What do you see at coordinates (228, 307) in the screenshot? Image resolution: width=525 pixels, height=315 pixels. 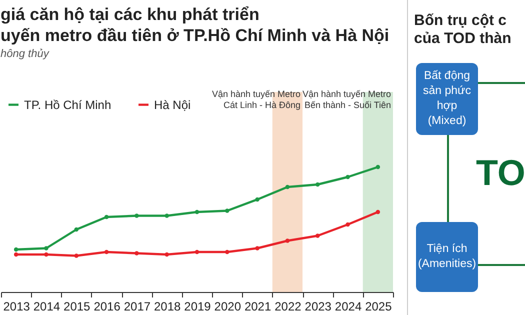 I see `x-tick-label: 2020` at bounding box center [228, 307].